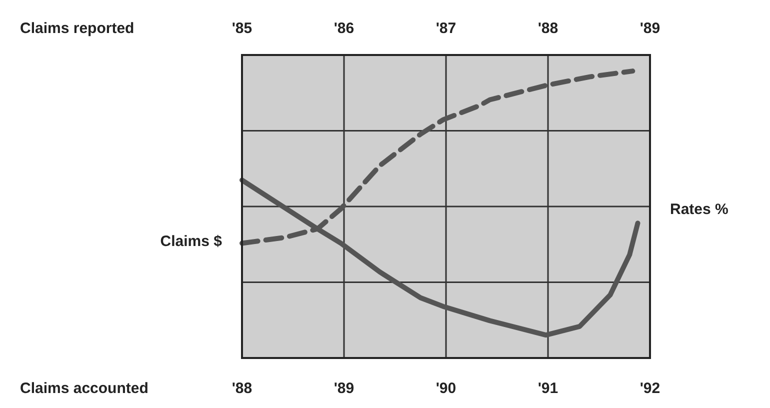  I want to click on x2-tick-label: '88, so click(548, 28).